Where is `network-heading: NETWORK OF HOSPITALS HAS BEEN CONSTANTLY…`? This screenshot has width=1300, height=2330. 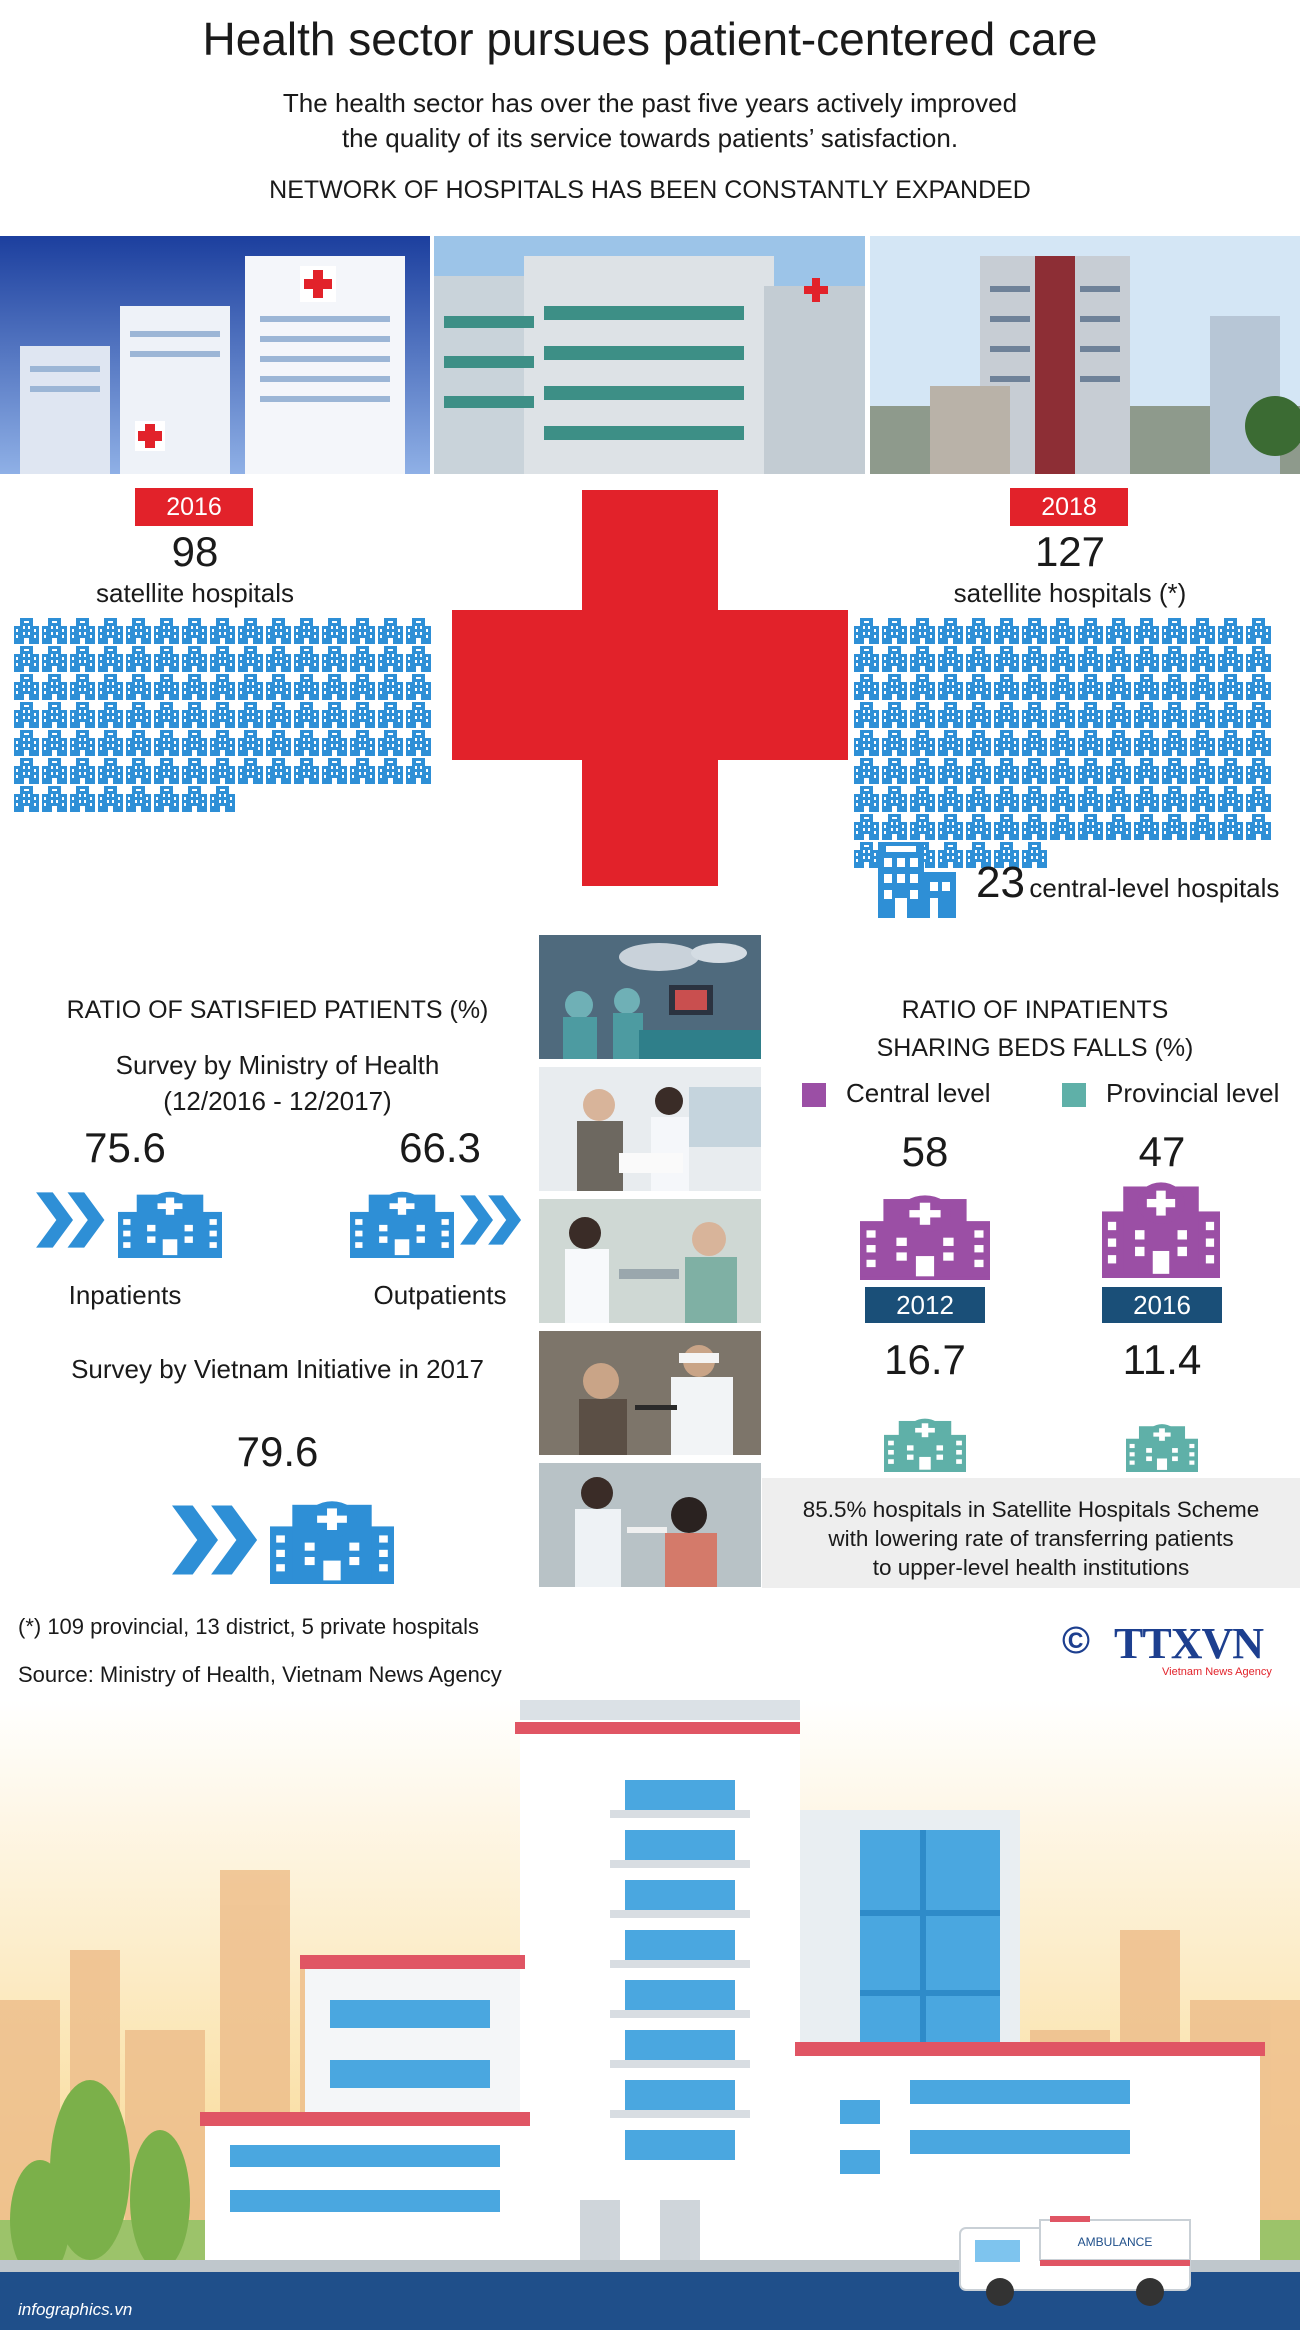
network-heading: NETWORK OF HOSPITALS HAS BEEN CONSTANTLY… is located at coordinates (650, 190).